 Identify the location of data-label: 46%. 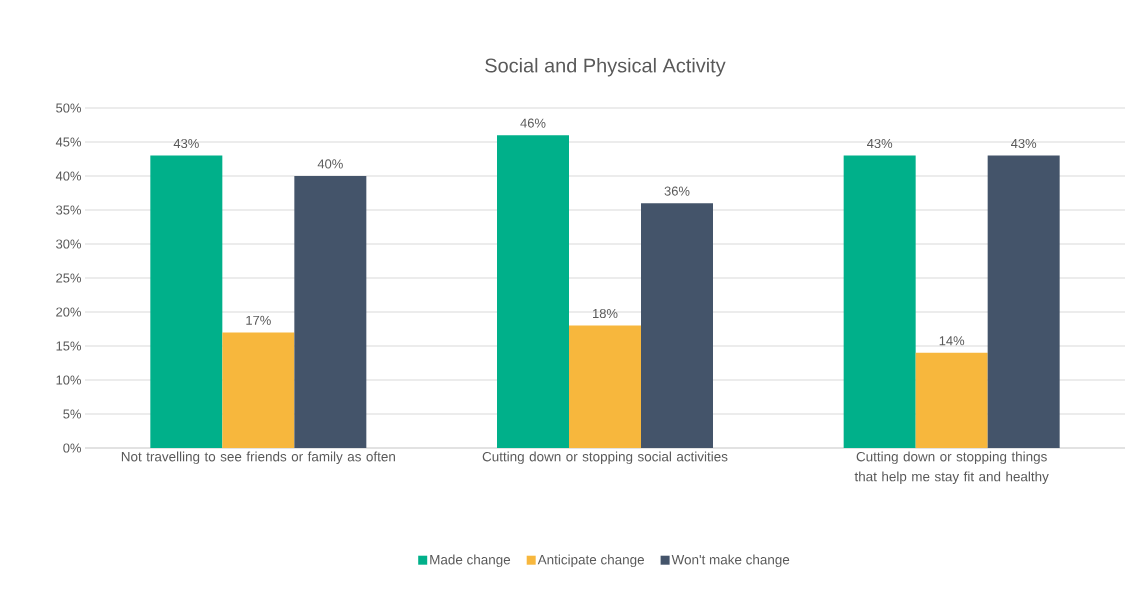
(533, 123).